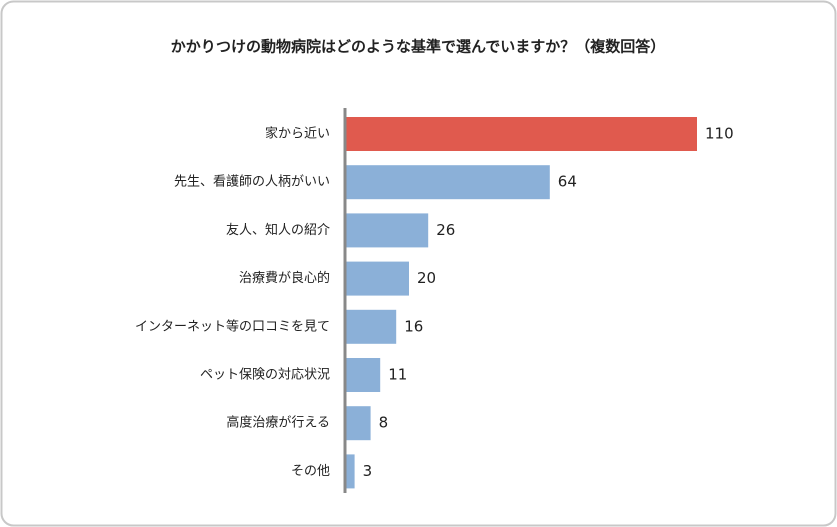 The image size is (837, 527). What do you see at coordinates (252, 182) in the screenshot?
I see `y-tick-label: 先生、看護師の人柄がいい` at bounding box center [252, 182].